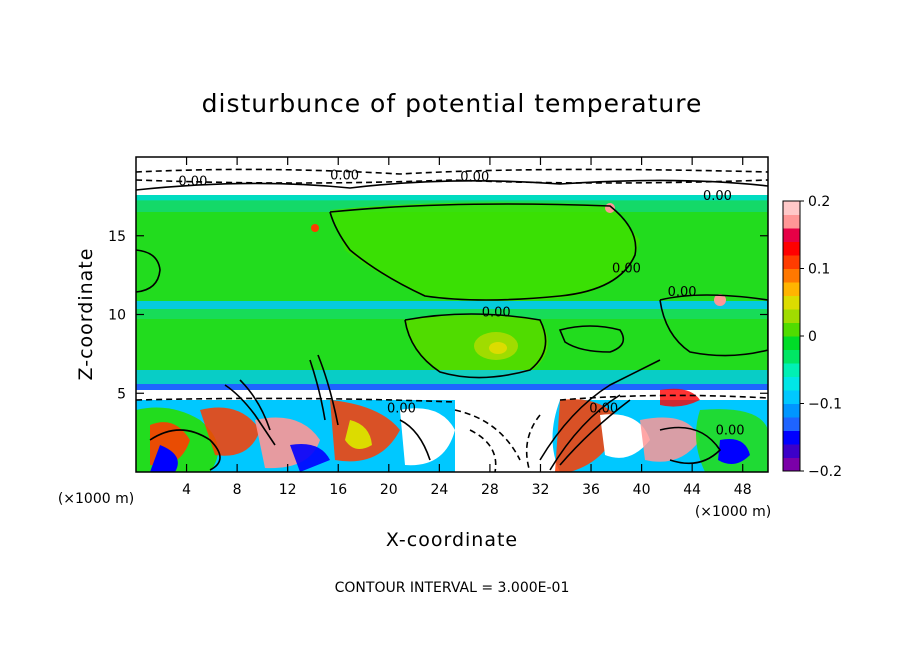  Describe the element at coordinates (117, 316) in the screenshot. I see `y-tick-label: 10` at that location.